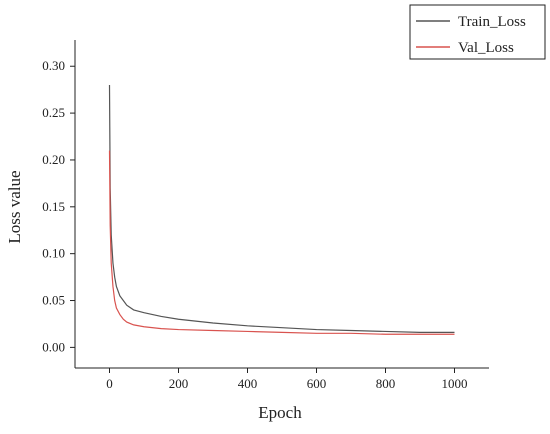 Image resolution: width=550 pixels, height=434 pixels. I want to click on legend-label: Val_Loss, so click(486, 48).